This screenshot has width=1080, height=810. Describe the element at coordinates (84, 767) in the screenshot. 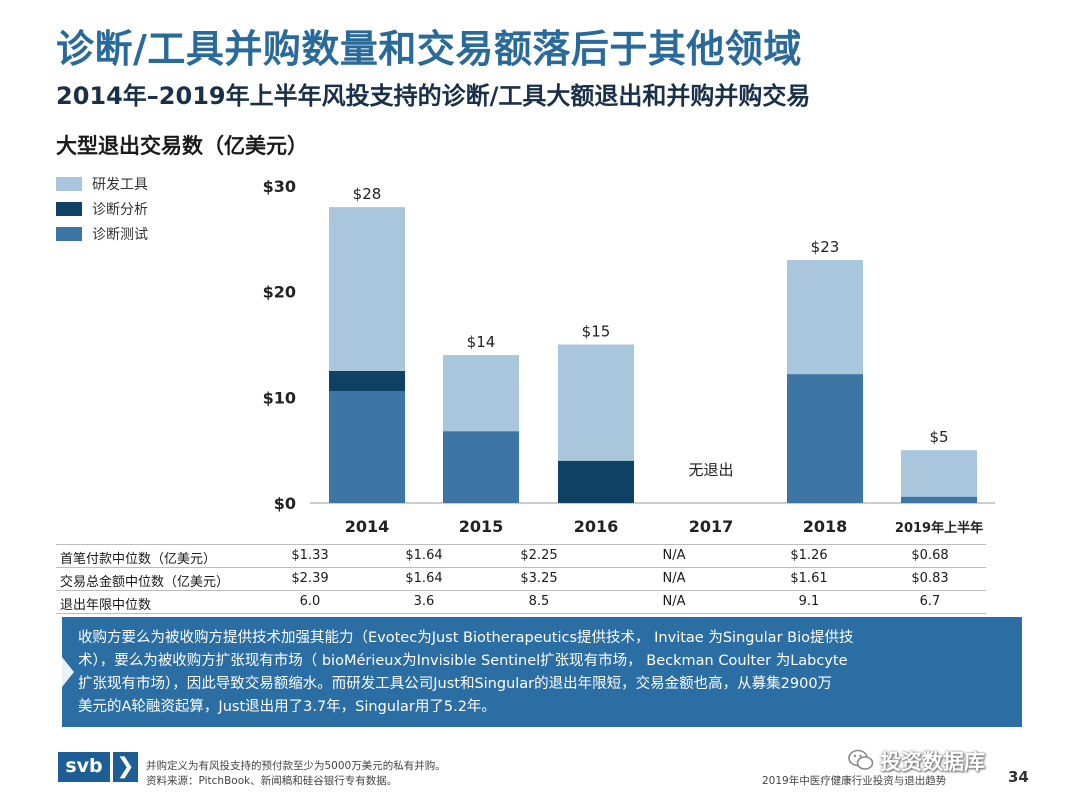

I see `svb-logo-text: svb` at that location.